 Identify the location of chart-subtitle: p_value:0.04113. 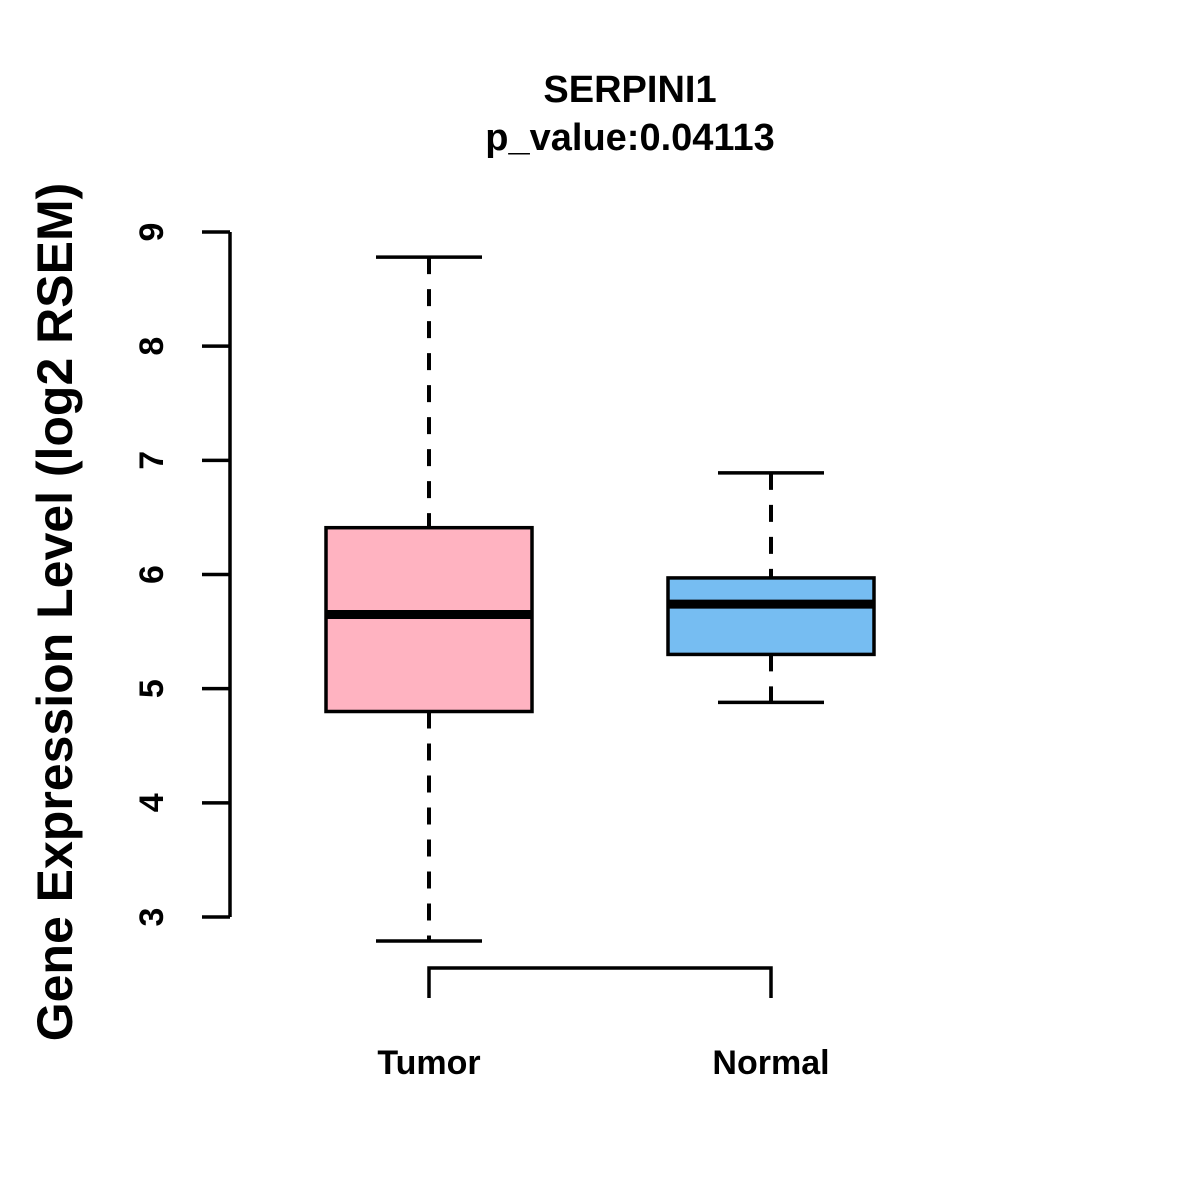
(630, 138).